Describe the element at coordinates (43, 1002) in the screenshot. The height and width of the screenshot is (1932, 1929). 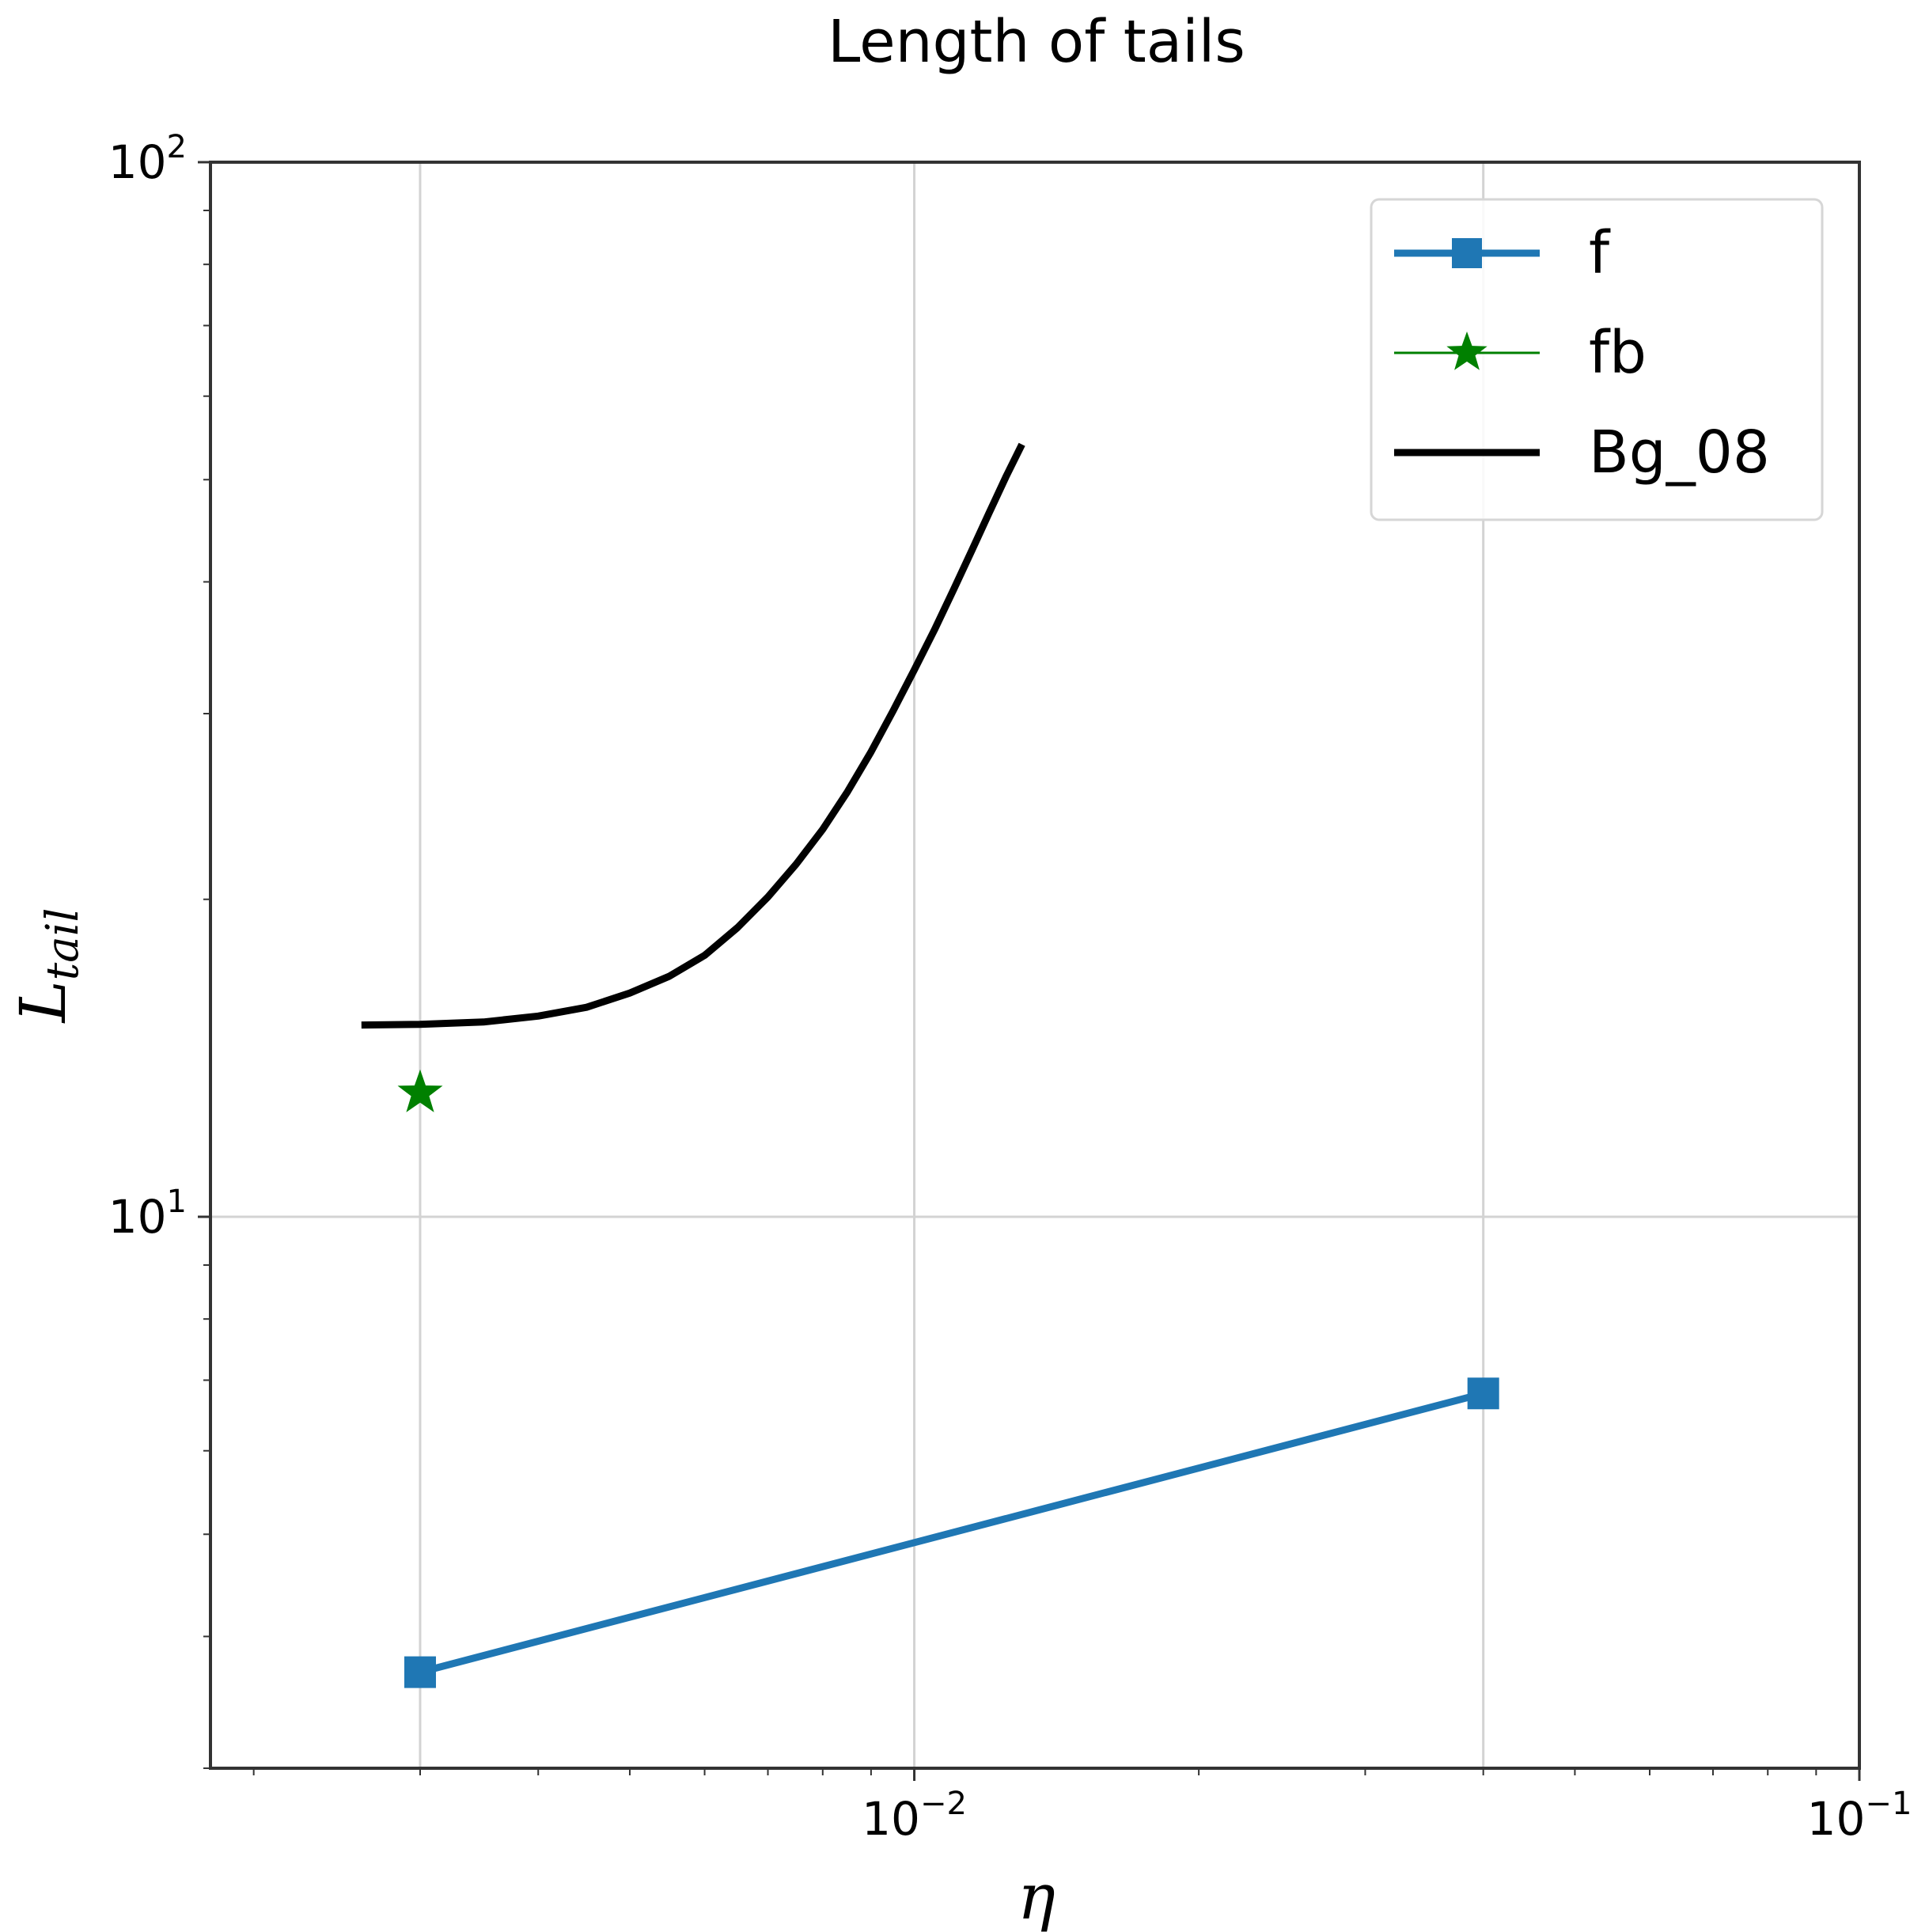
I see `y-axis-label-main: L` at that location.